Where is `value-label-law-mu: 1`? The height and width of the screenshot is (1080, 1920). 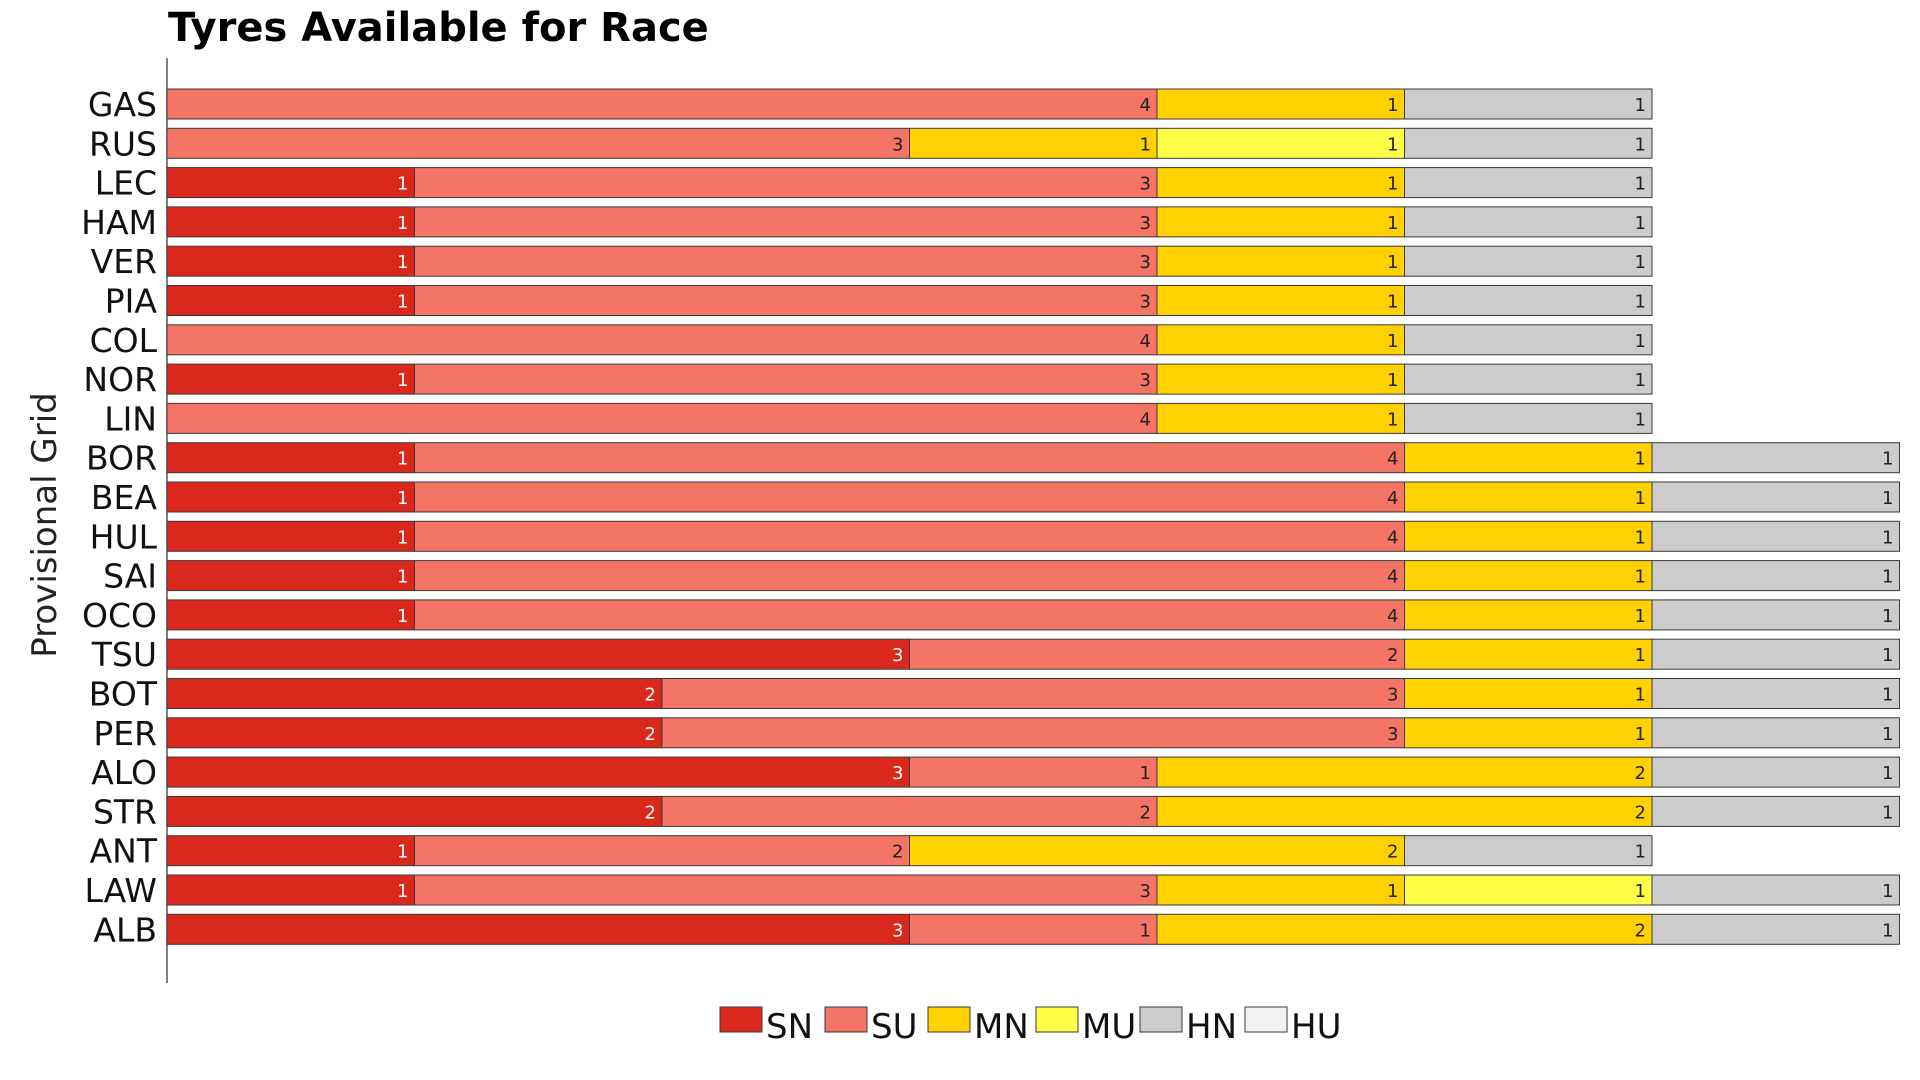 value-label-law-mu: 1 is located at coordinates (1640, 891).